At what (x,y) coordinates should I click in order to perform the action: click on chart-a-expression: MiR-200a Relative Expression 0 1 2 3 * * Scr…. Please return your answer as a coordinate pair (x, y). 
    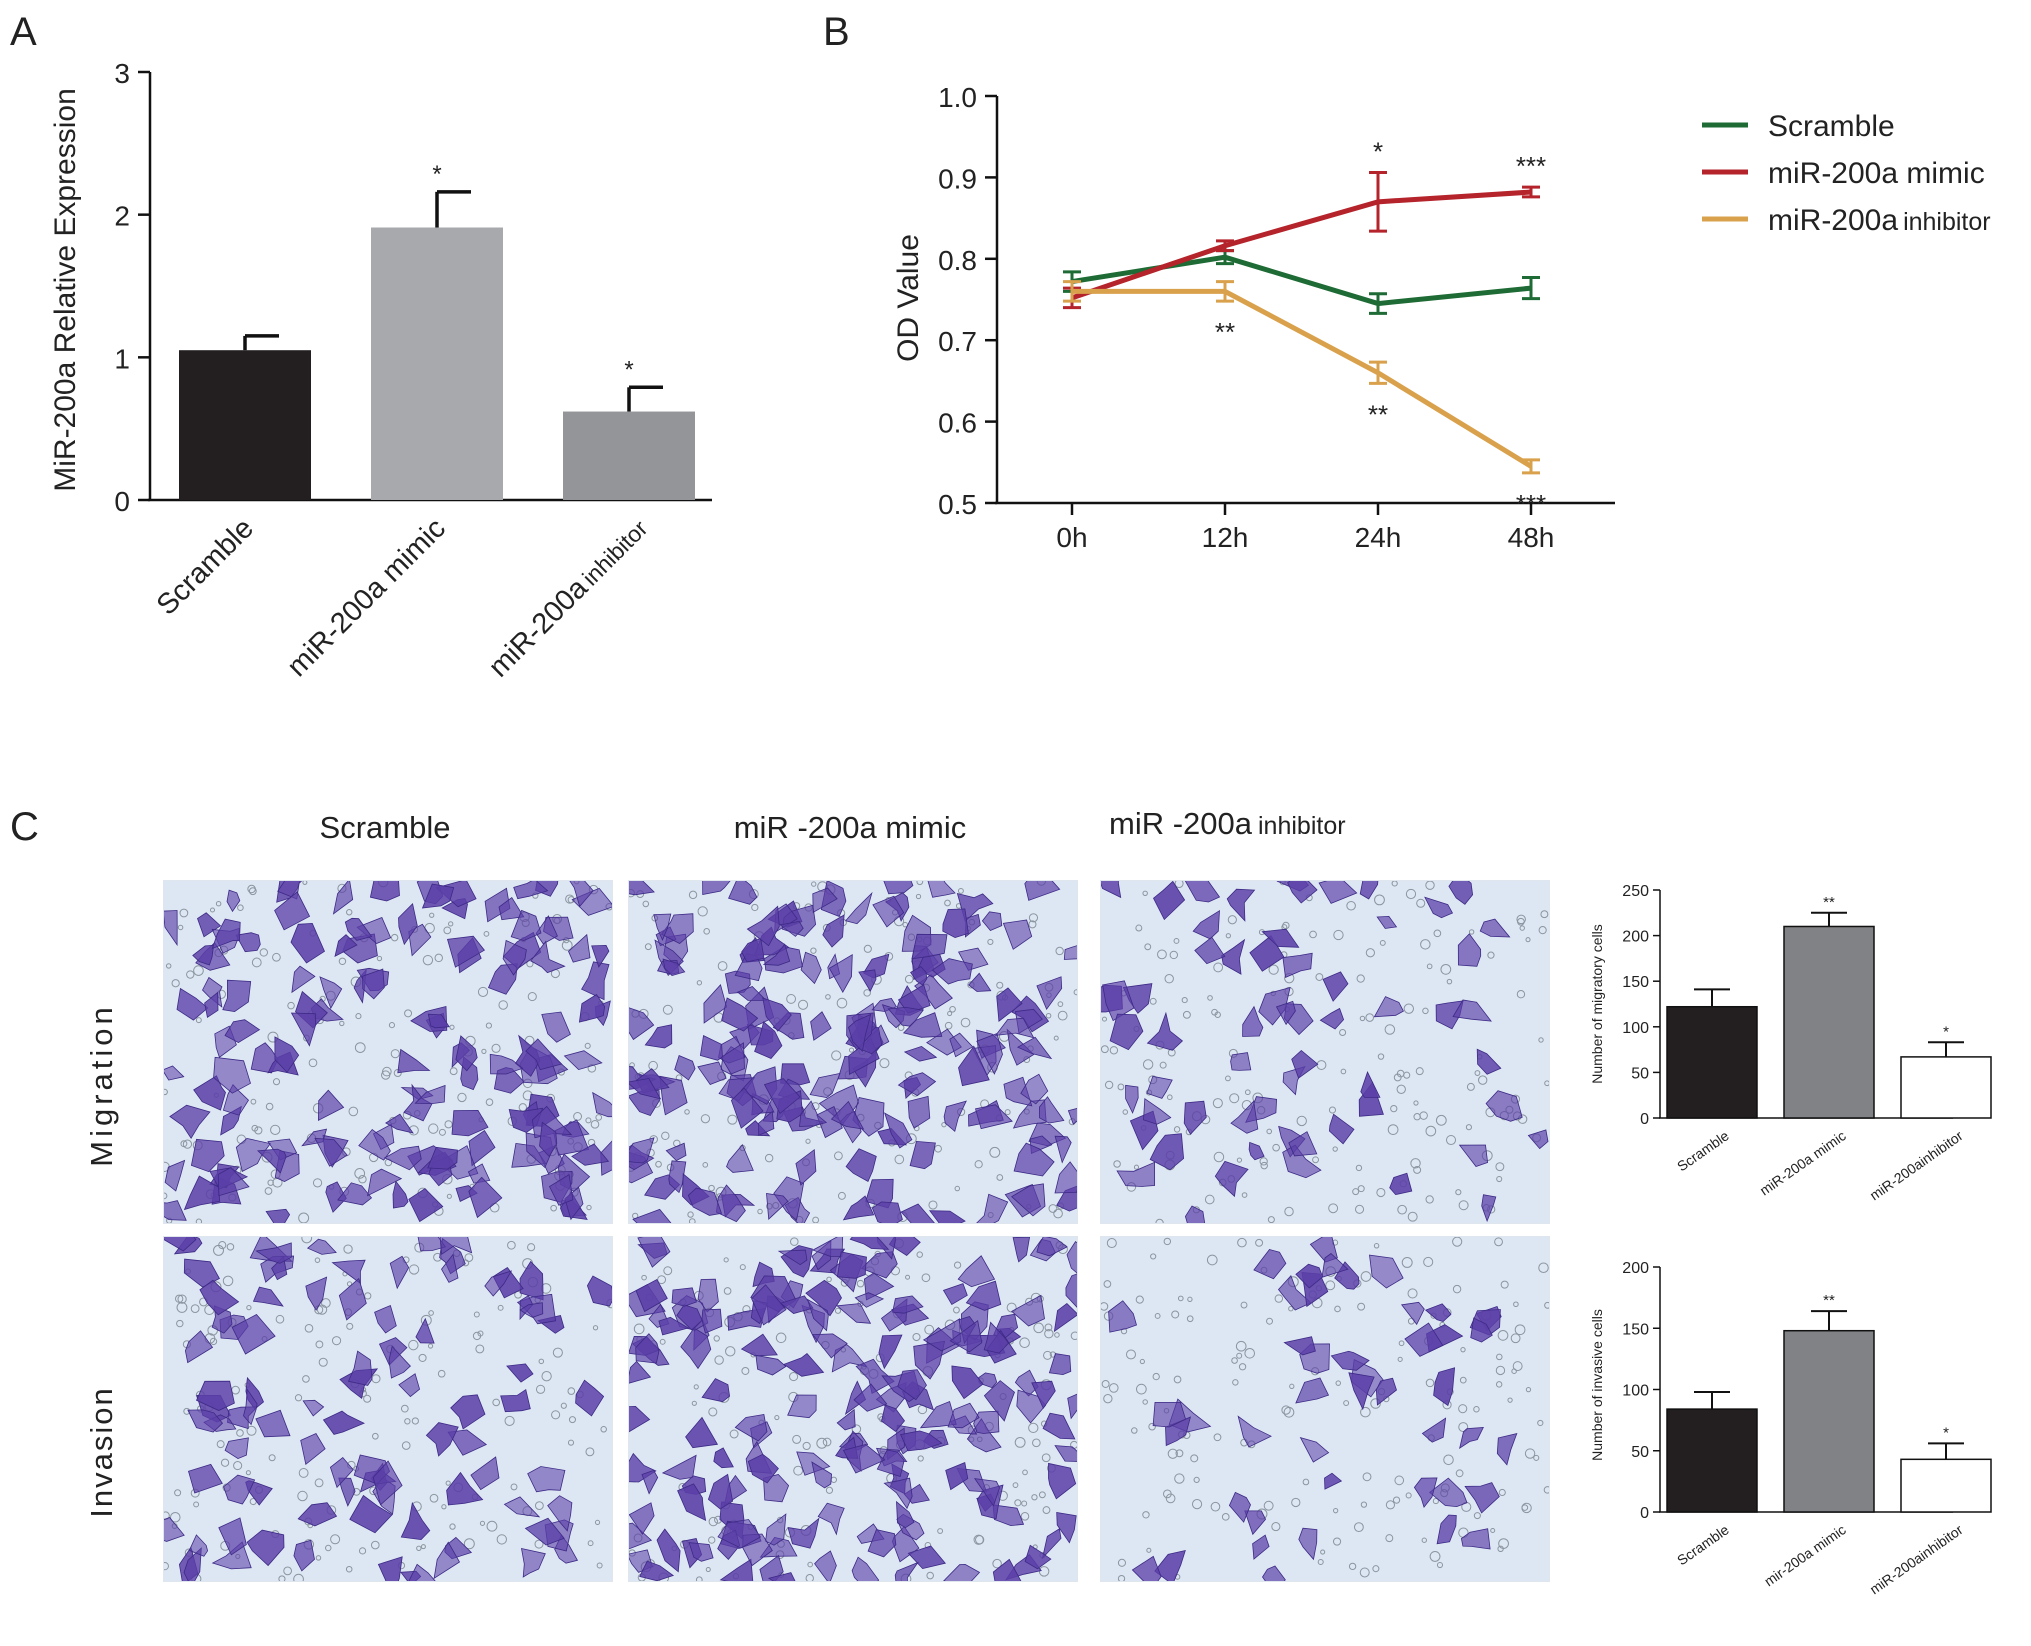
    Looking at the image, I should click on (380, 371).